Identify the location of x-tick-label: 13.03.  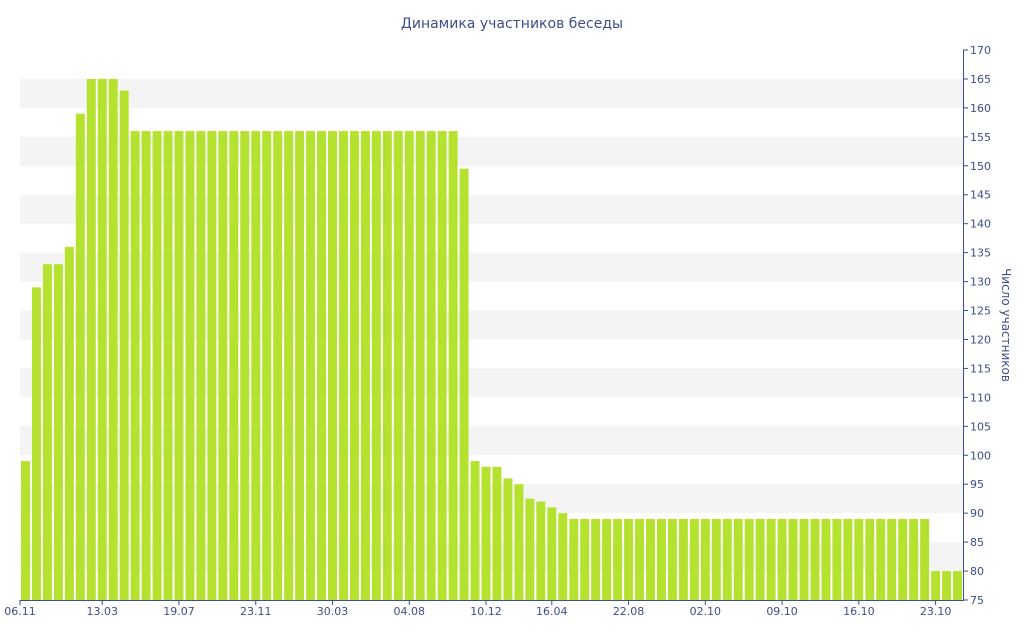
(102, 611).